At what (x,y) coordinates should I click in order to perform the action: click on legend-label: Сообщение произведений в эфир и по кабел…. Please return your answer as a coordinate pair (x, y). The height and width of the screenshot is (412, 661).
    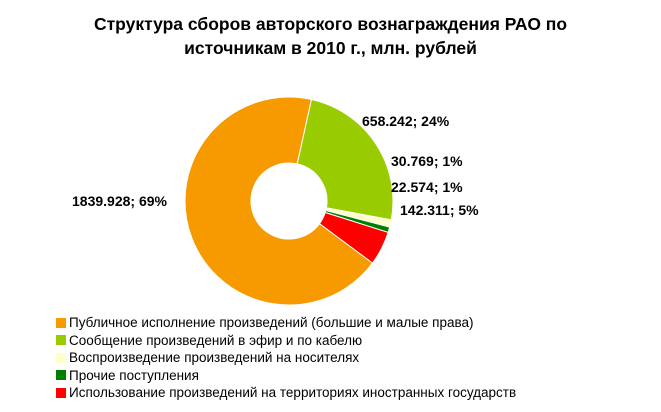
    Looking at the image, I should click on (216, 340).